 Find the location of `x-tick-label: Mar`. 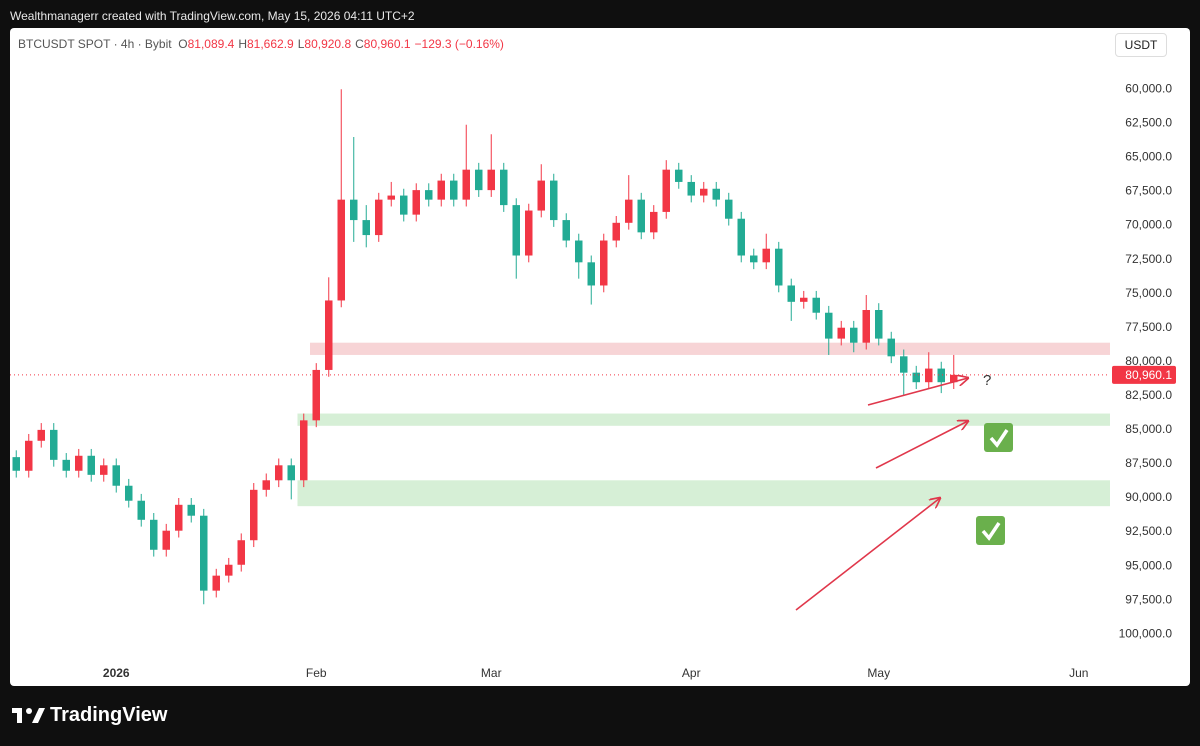

x-tick-label: Mar is located at coordinates (491, 673).